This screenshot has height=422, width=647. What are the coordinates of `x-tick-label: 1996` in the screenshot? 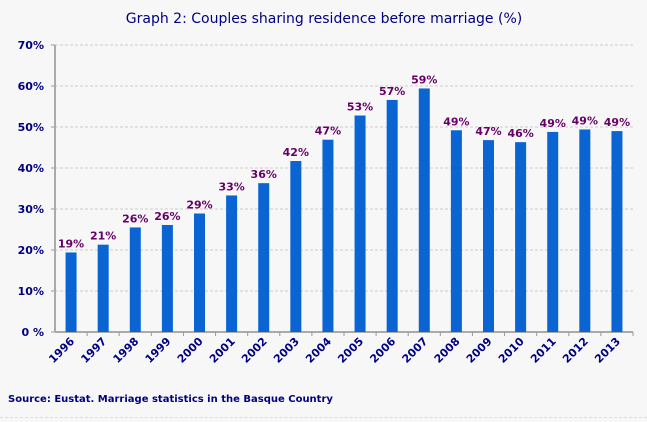 It's located at (61, 350).